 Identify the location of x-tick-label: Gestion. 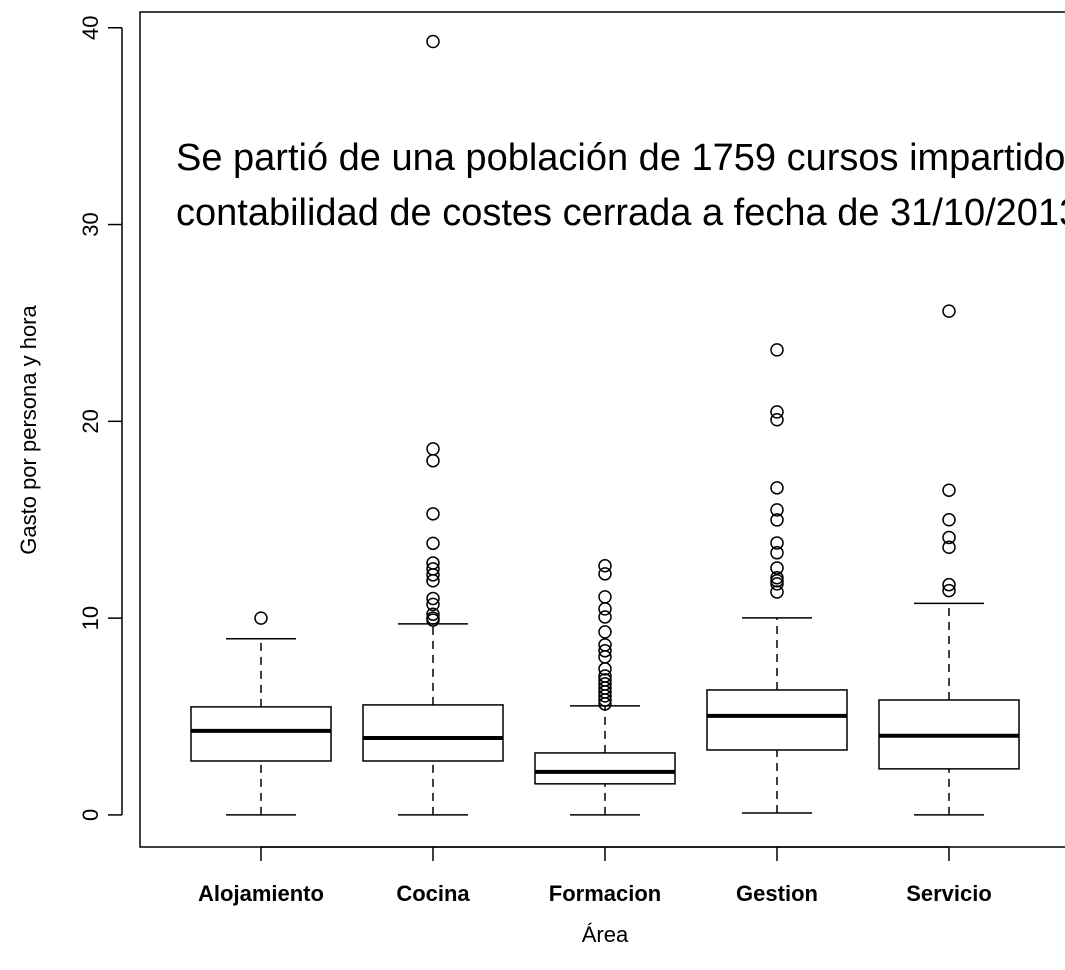
(777, 893).